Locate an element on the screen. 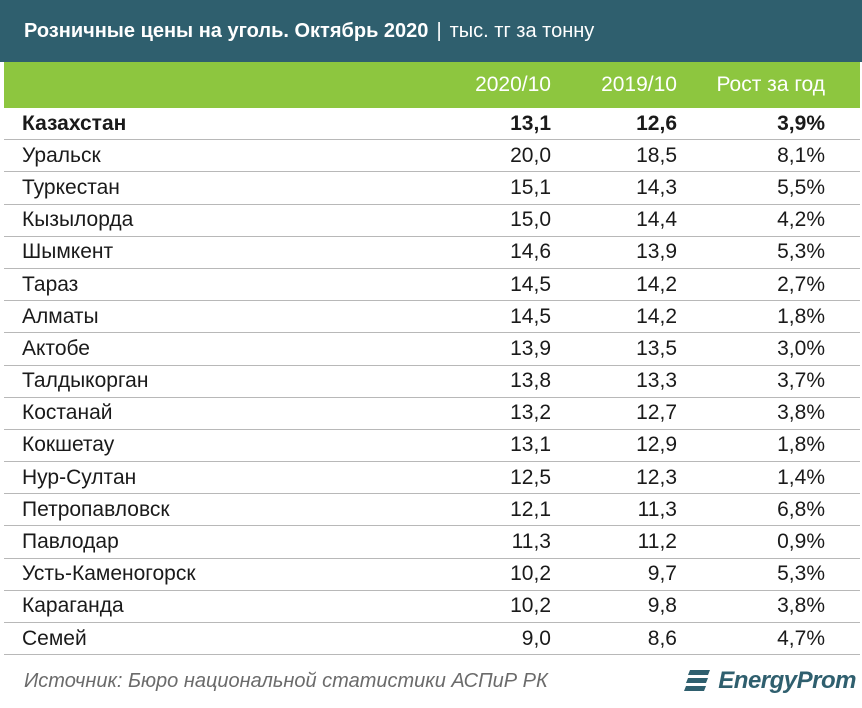 The image size is (862, 708). region-cell: Кокшетау is located at coordinates (68, 445).